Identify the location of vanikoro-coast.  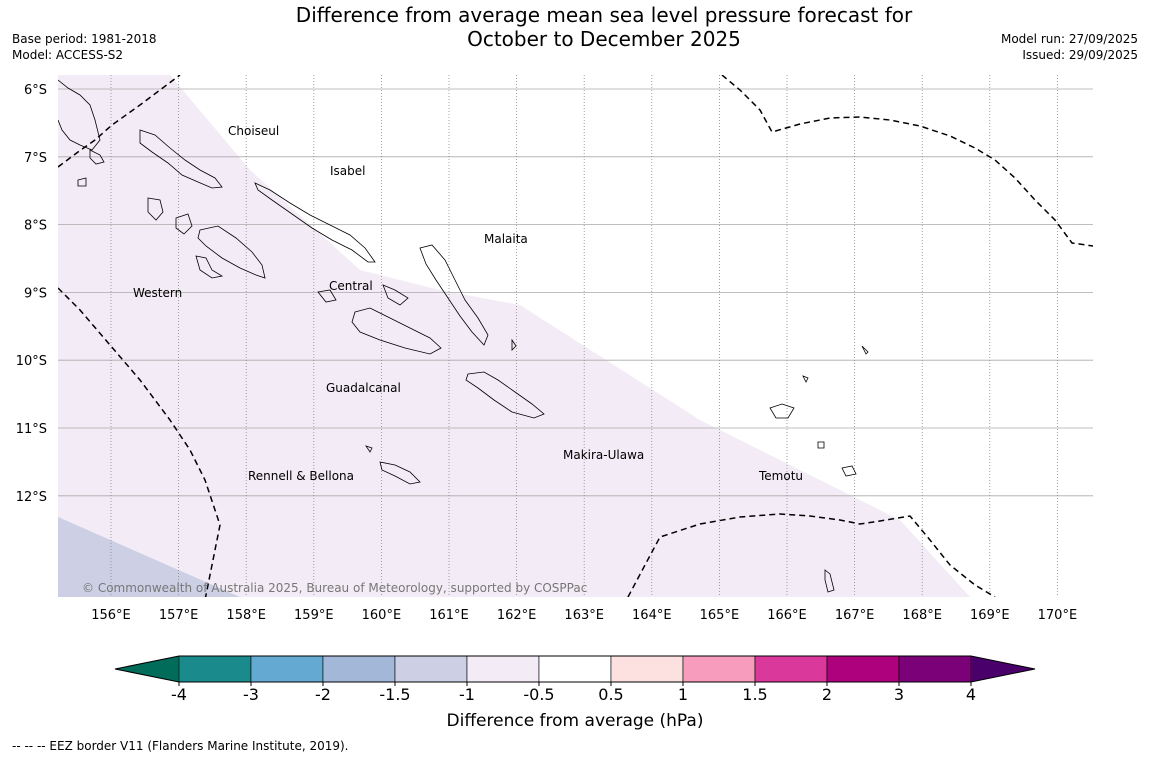
(849, 471).